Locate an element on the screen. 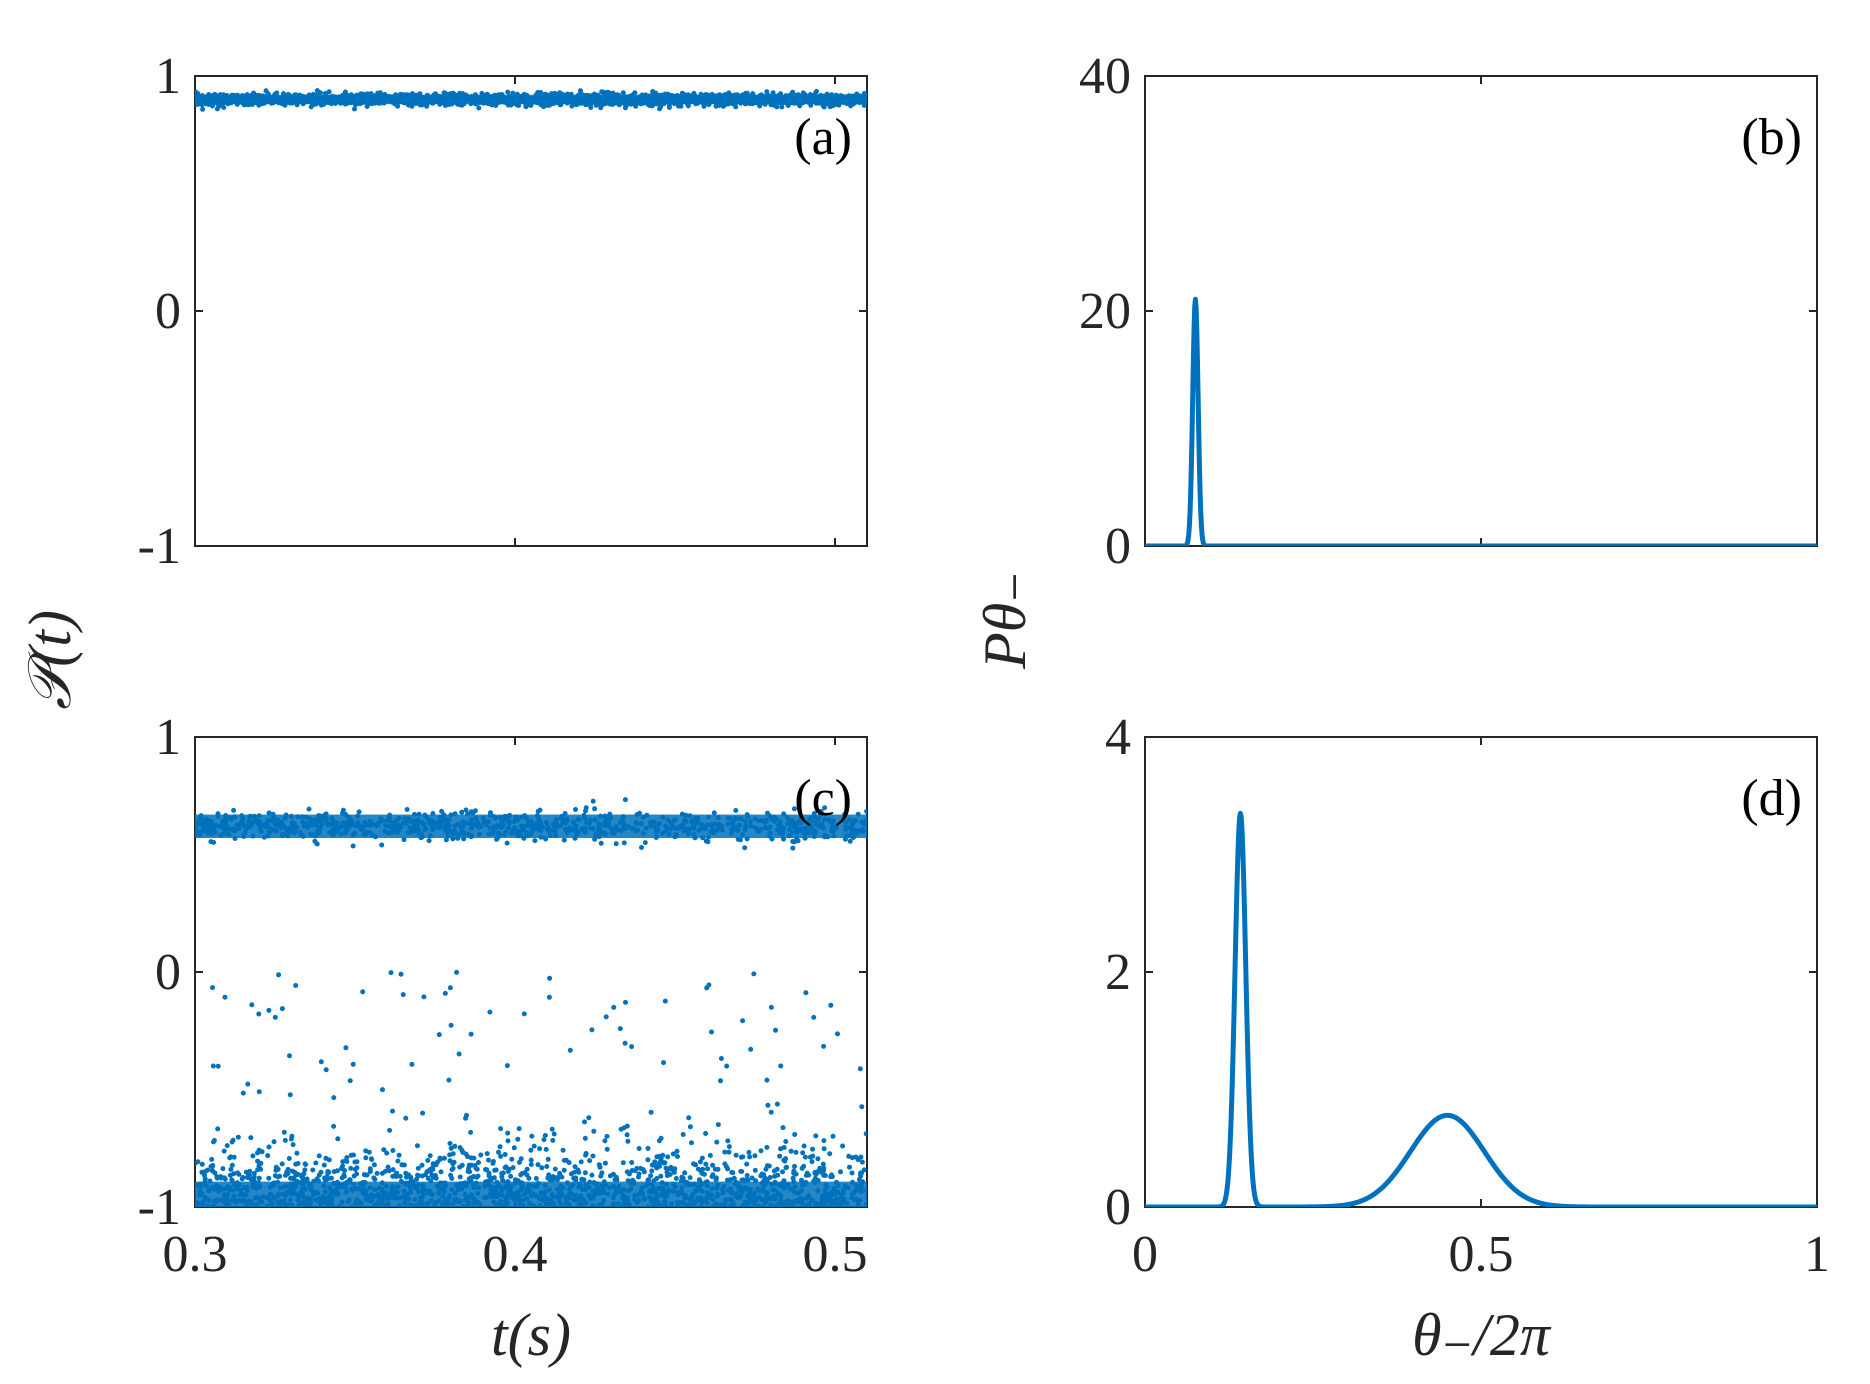 The height and width of the screenshot is (1384, 1870). x-tick-label: 0 is located at coordinates (1145, 1254).